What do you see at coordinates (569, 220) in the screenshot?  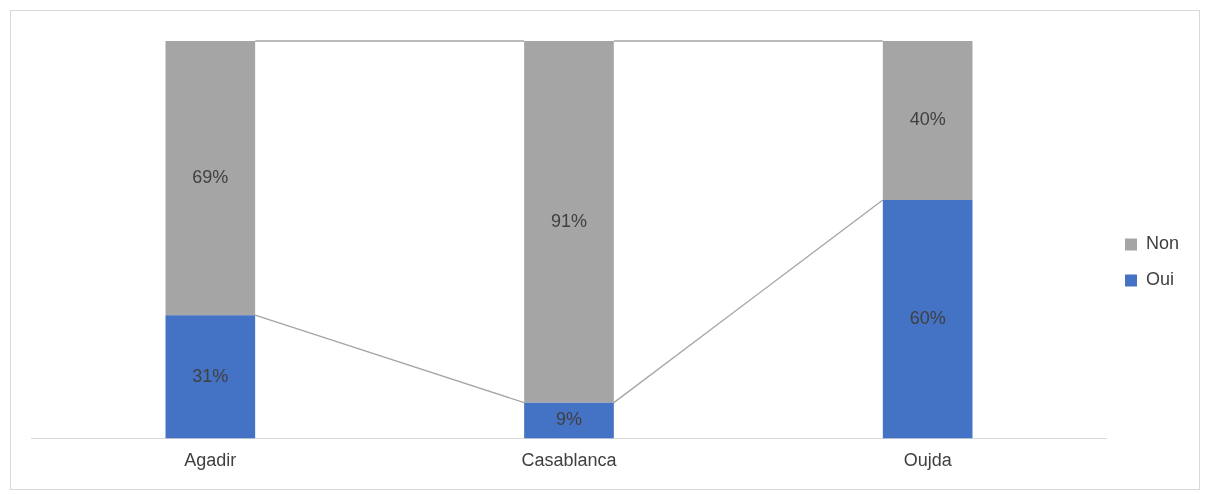 I see `data-label: 91%` at bounding box center [569, 220].